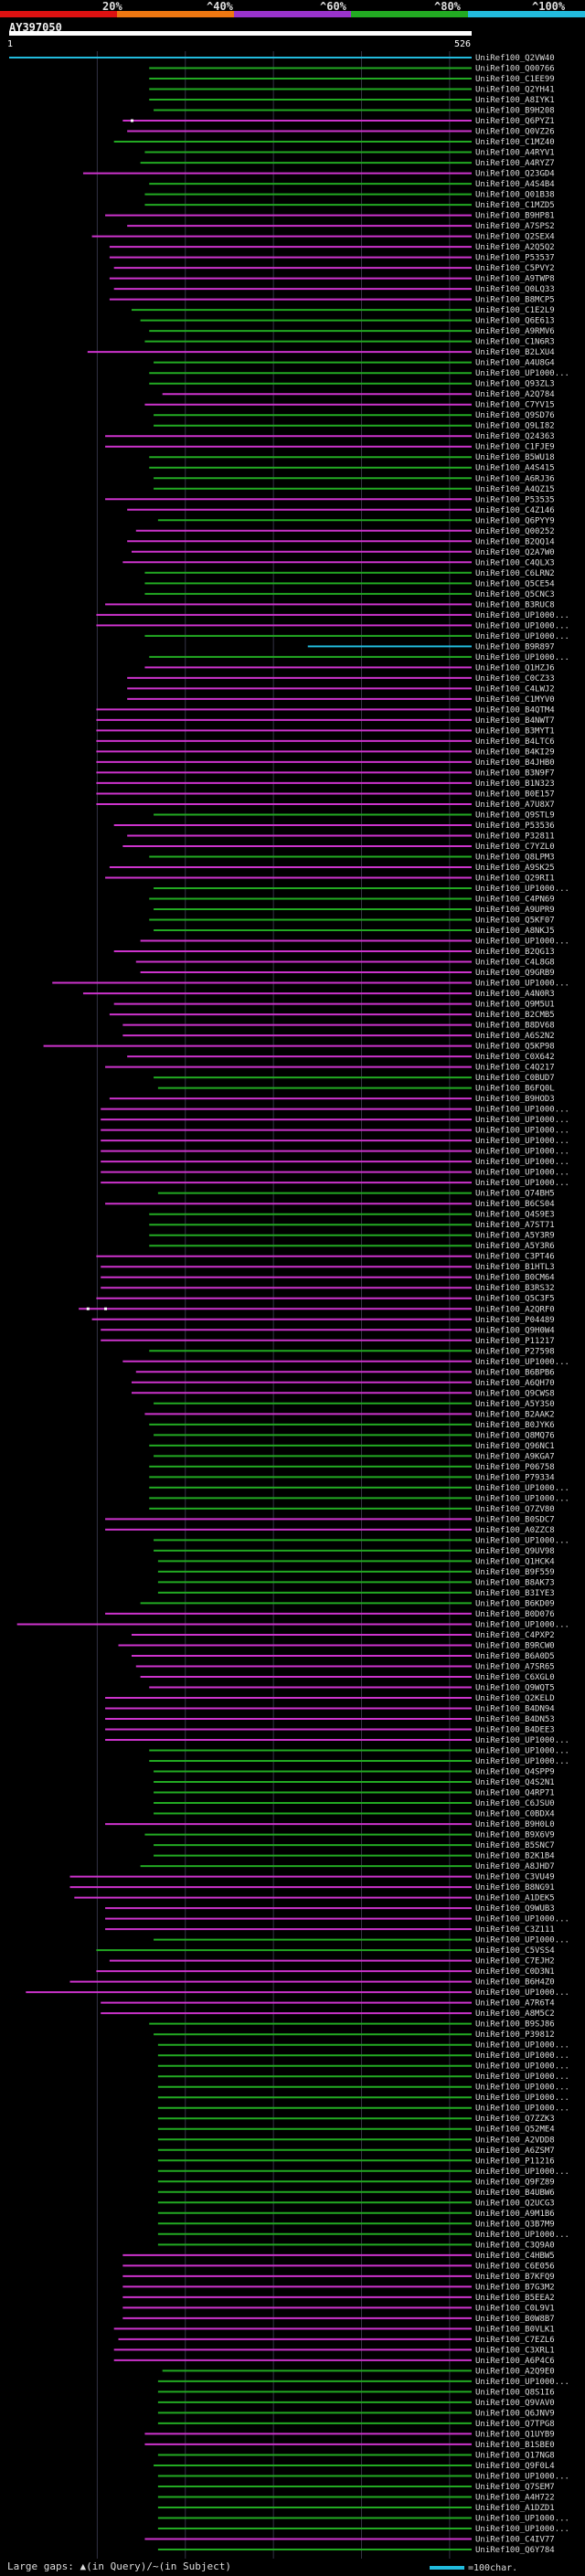 This screenshot has height=2576, width=585. I want to click on hit-label: UniRef100_A5Y3R6, so click(515, 1246).